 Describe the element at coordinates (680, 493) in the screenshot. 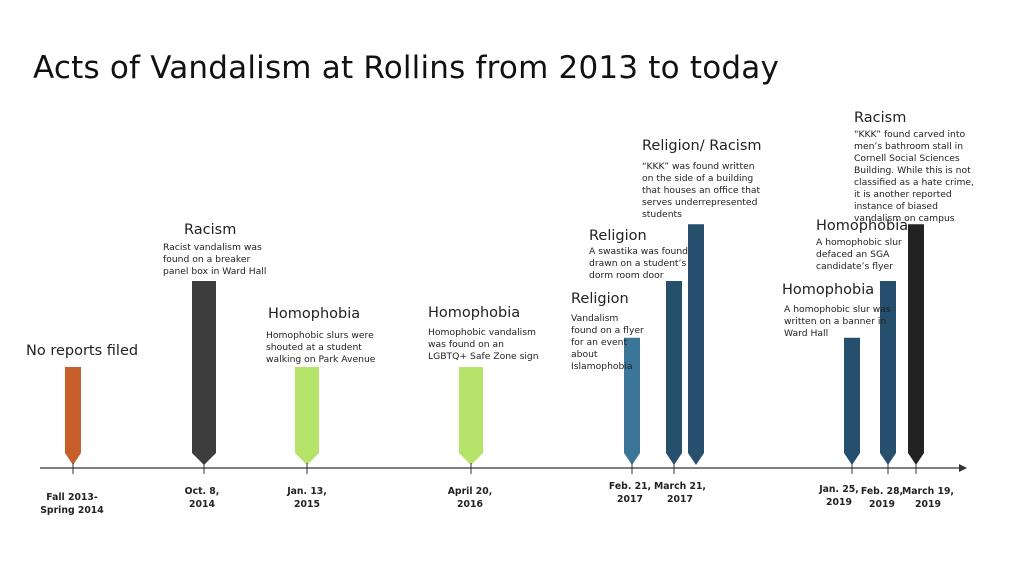

I see `event-date: March 21, 2017` at that location.